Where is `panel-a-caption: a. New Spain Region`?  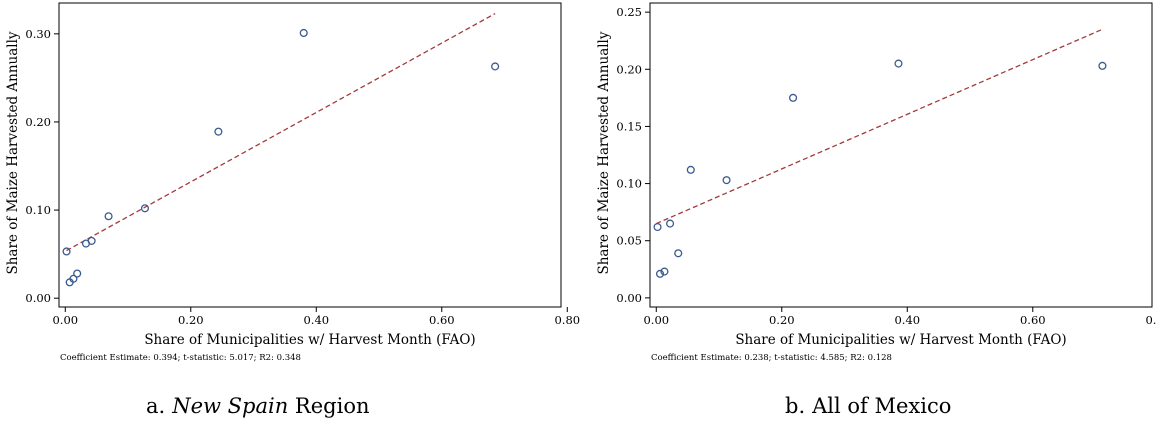 panel-a-caption: a. New Spain Region is located at coordinates (258, 406).